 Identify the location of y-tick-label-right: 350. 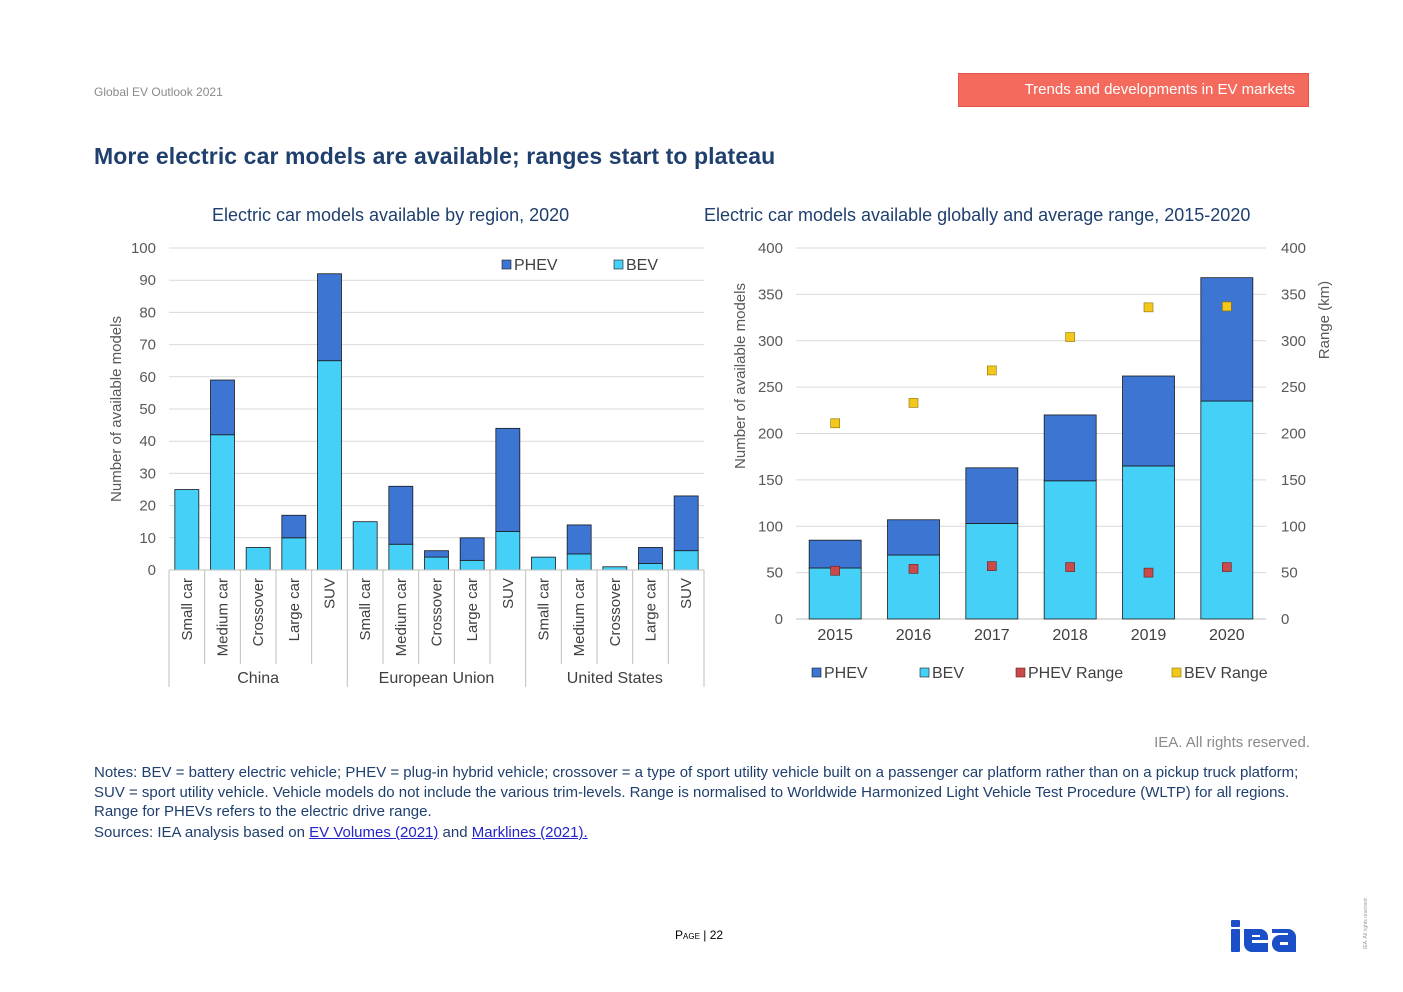
(1293, 294).